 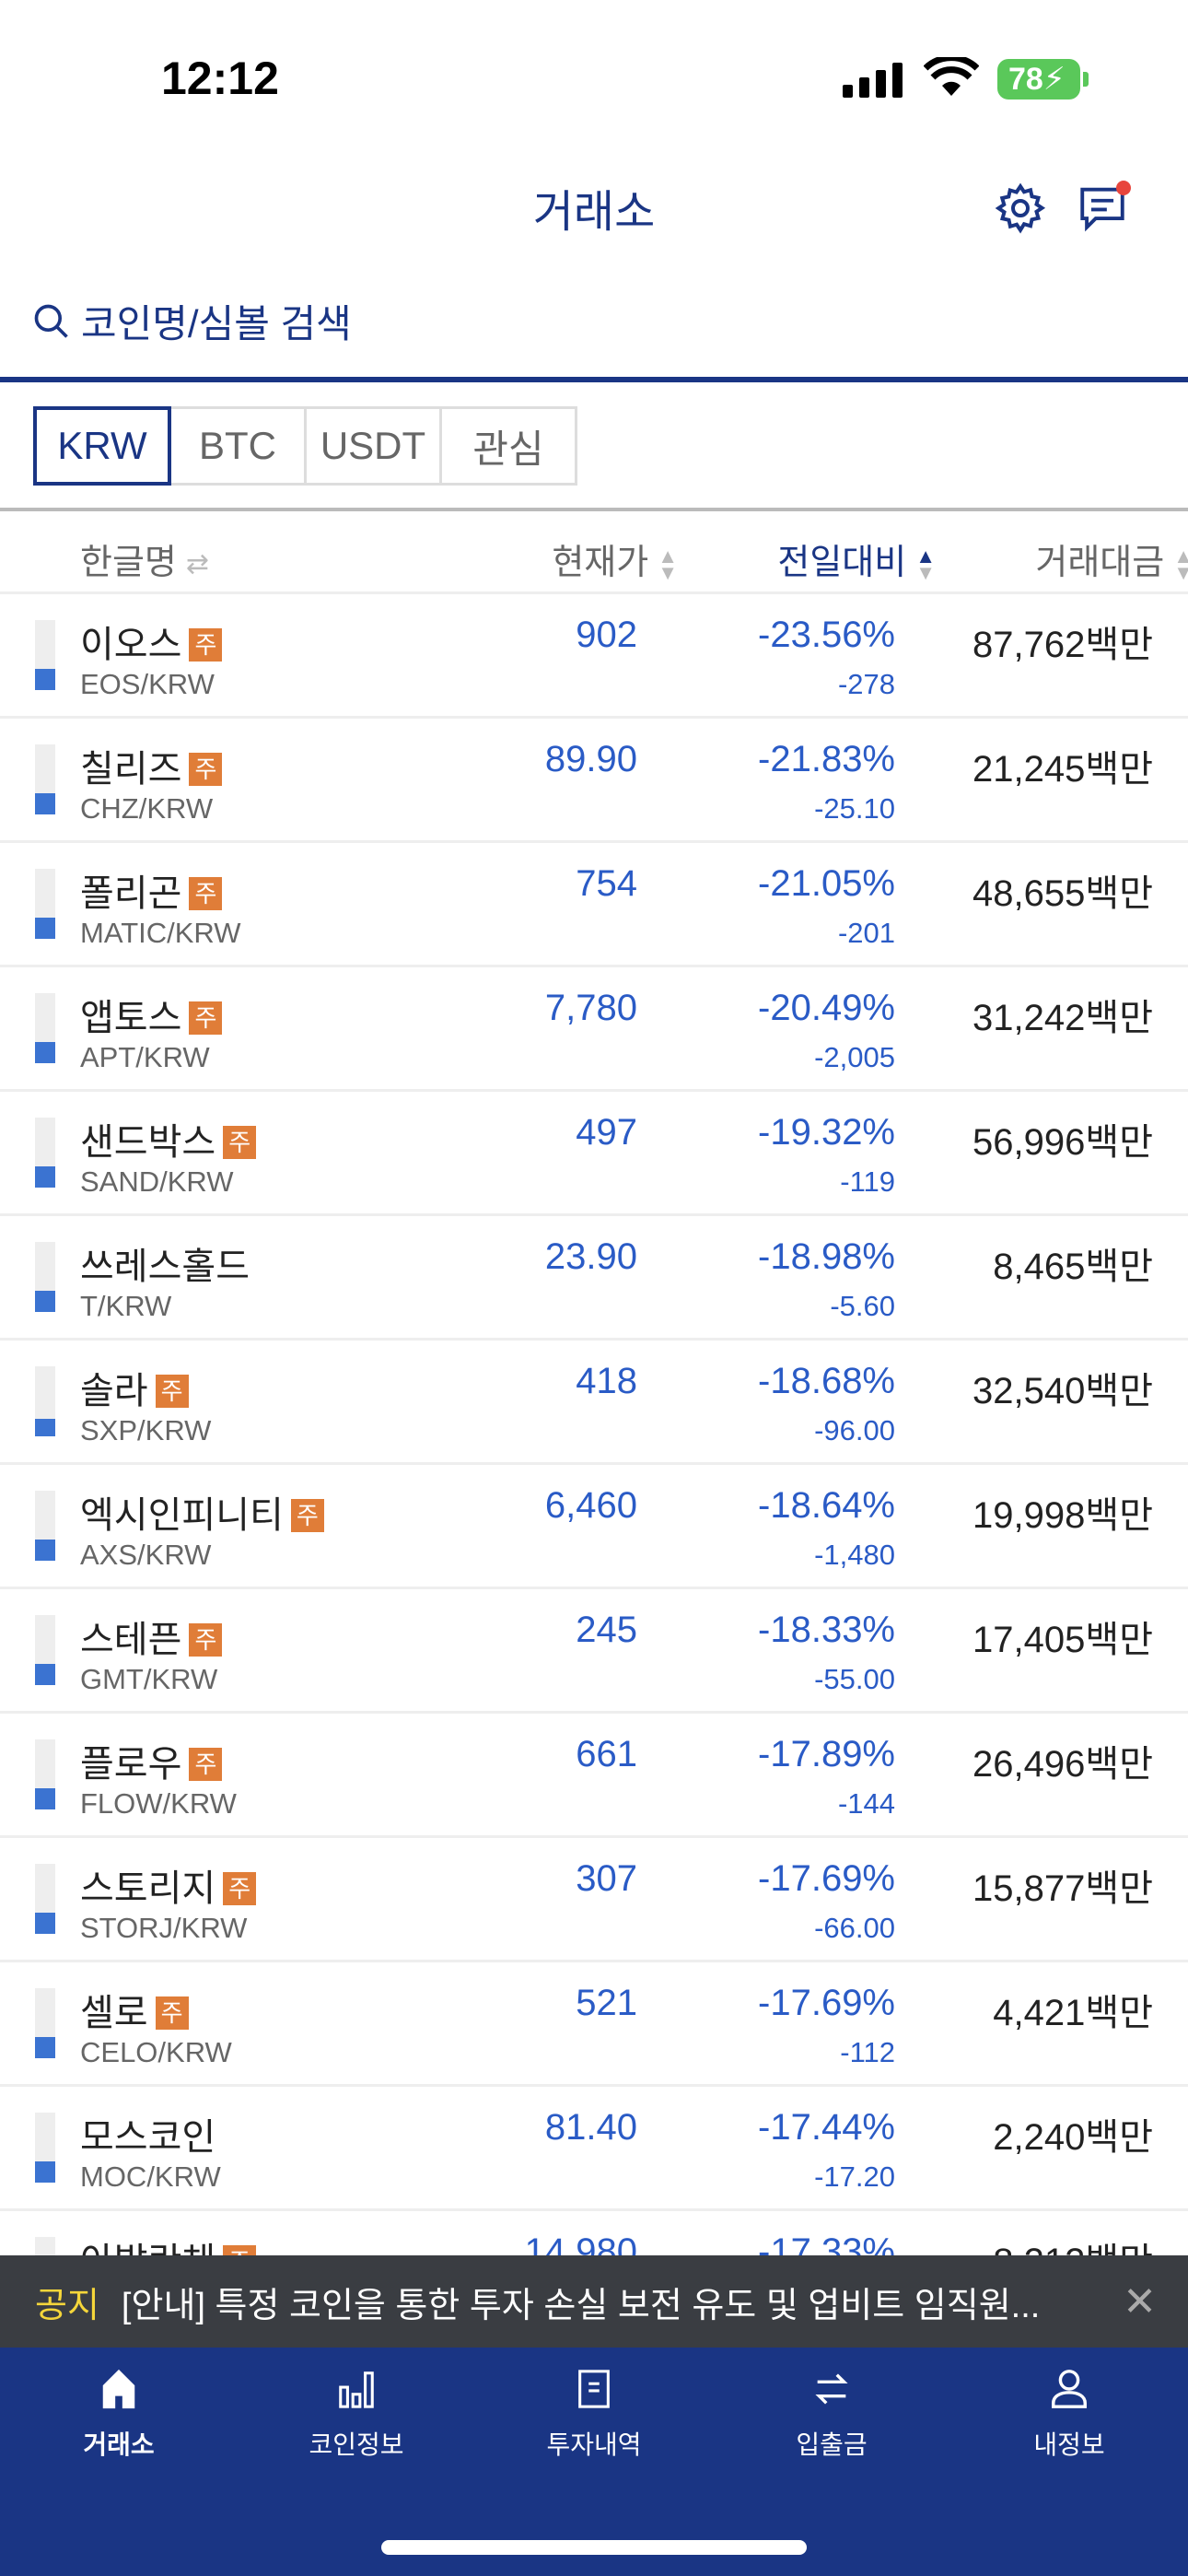 I want to click on column-header: 한글명 ⇄ 현재가 ▲ ▼ 전일대비 ▲ ▼ 거래대금 ▲ ▼, so click(x=594, y=551).